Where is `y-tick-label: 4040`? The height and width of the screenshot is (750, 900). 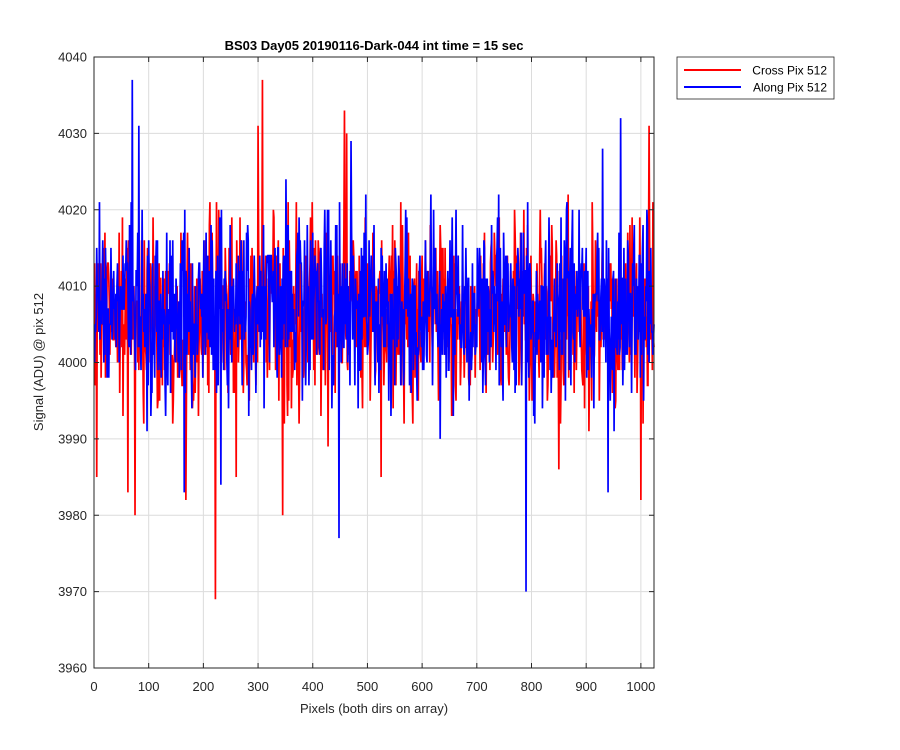 y-tick-label: 4040 is located at coordinates (72, 57).